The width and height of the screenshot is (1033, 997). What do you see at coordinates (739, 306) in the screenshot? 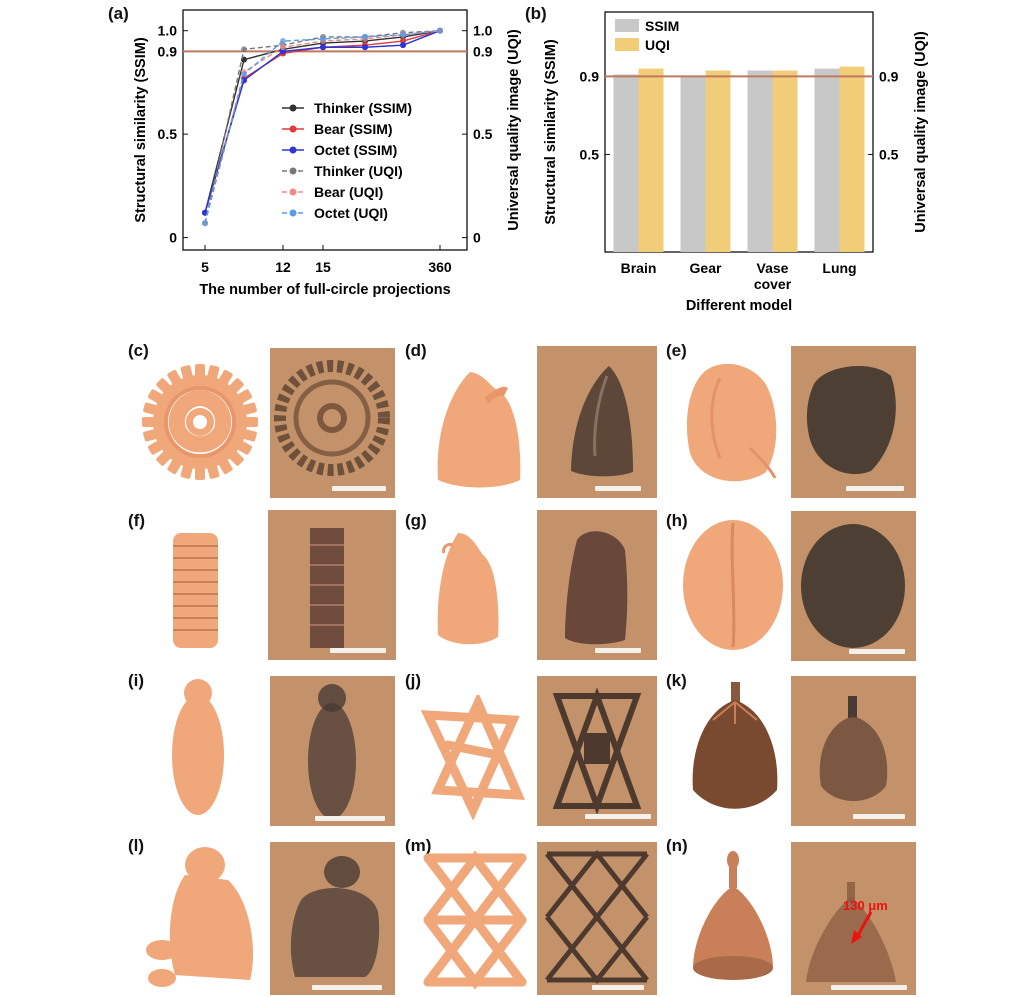
I see `x-axis-title: Different model` at bounding box center [739, 306].